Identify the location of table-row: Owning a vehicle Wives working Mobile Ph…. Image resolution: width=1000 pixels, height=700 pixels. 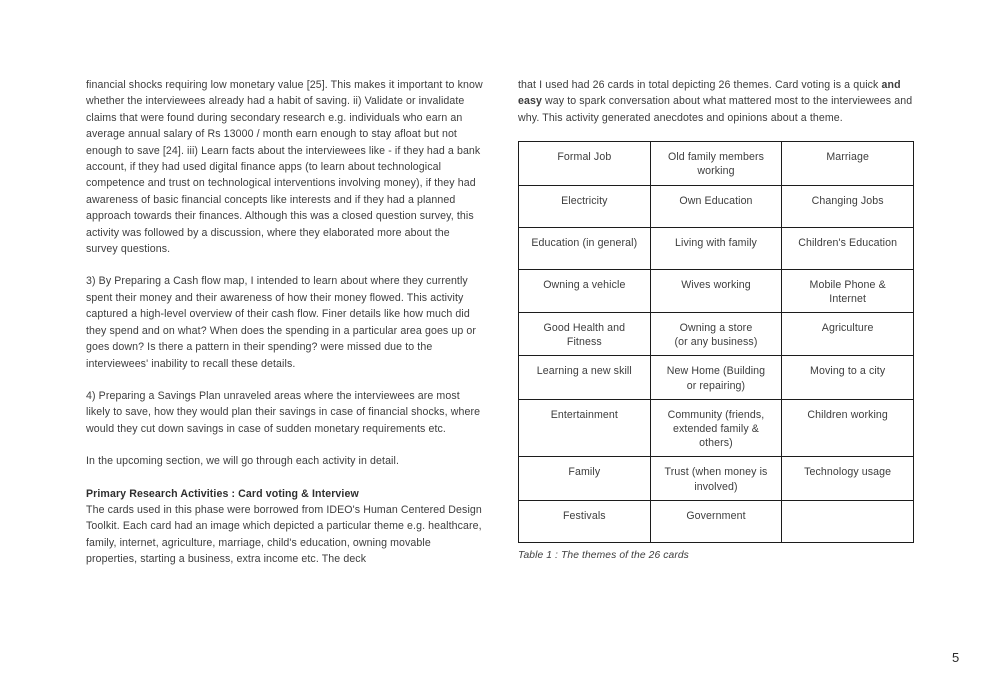
(716, 291).